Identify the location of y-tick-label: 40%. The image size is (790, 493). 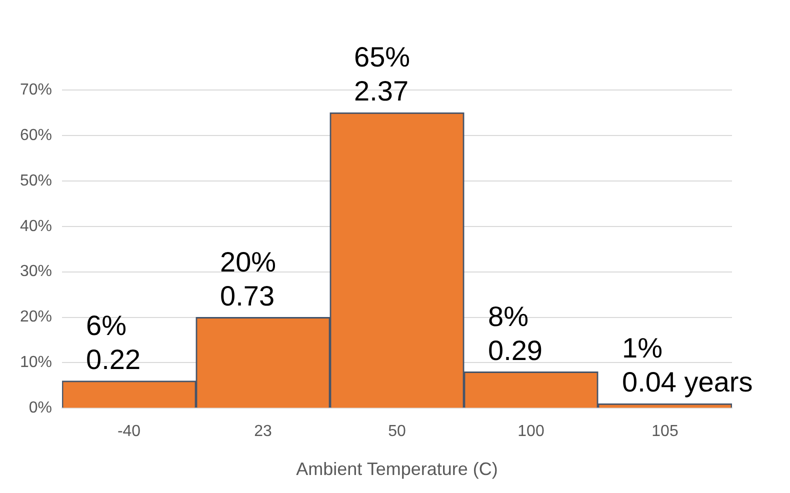
(36, 226).